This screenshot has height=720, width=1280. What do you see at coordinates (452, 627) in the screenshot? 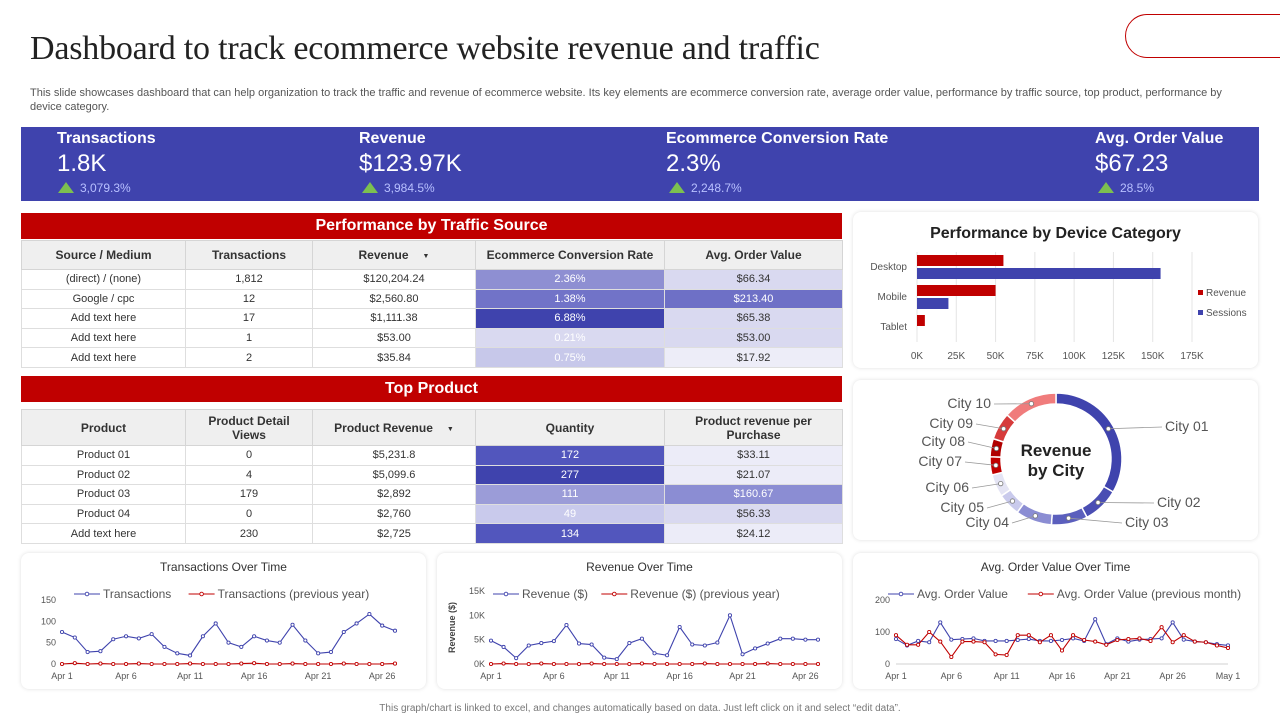
I see `y-axis-label: Revenue ($)` at bounding box center [452, 627].